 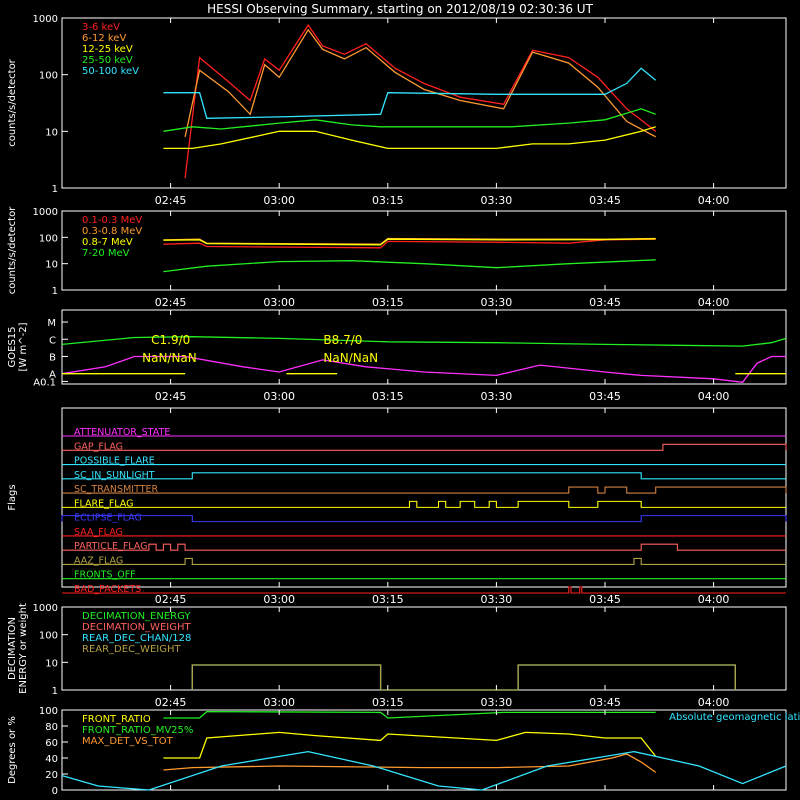 I want to click on flags-xtick-label: 03:30, so click(x=497, y=599).